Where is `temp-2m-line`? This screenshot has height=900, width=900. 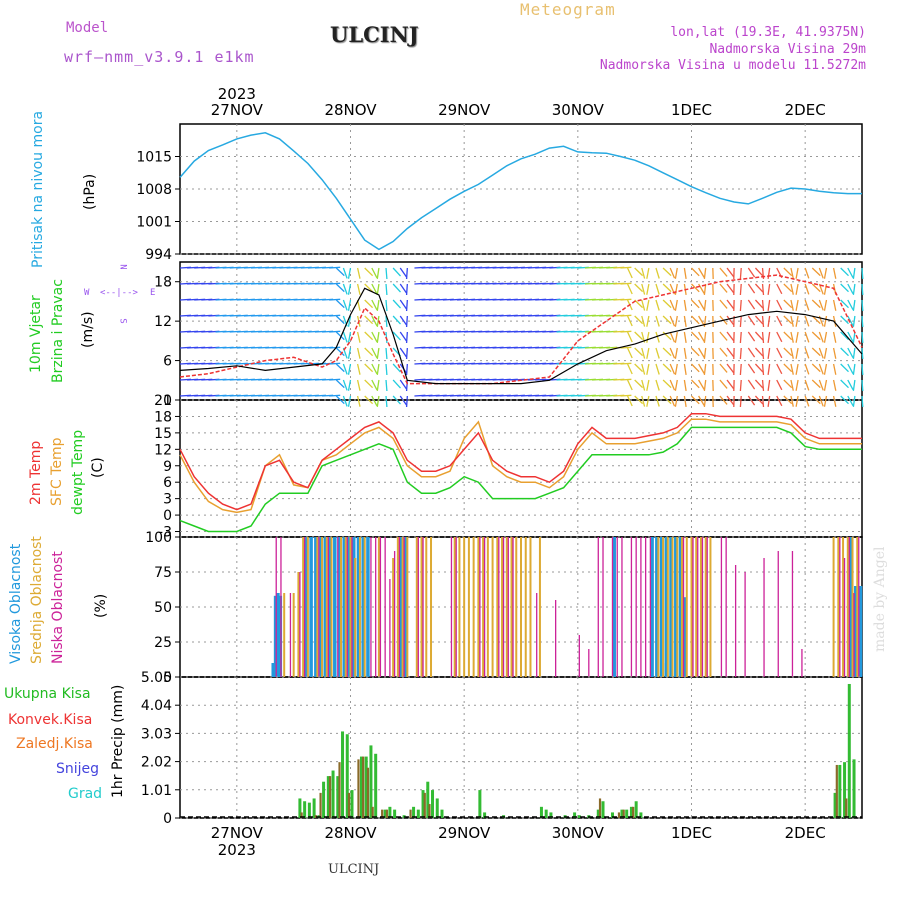
temp-2m-line is located at coordinates (520, 461).